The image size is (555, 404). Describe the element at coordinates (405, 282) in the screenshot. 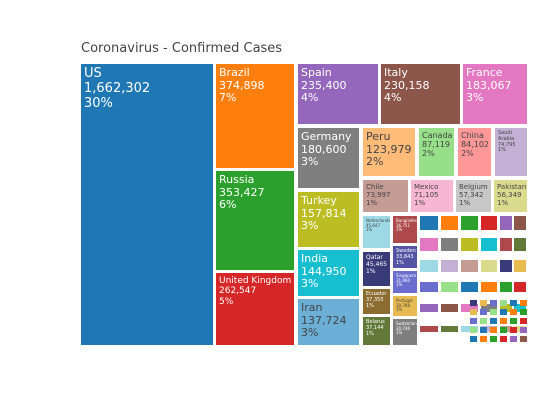

I see `tile-singapore: Singapore 31,960 1%` at that location.